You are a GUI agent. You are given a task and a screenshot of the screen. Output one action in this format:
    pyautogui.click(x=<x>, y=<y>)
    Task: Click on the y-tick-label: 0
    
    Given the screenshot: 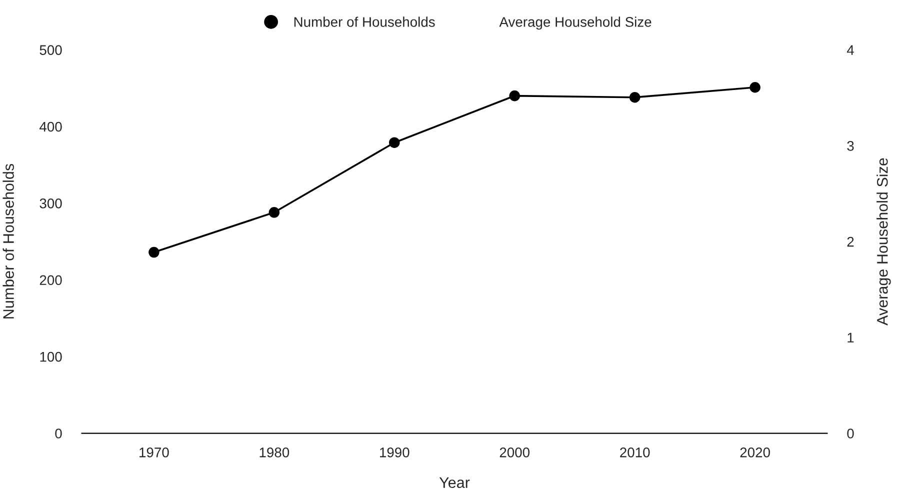 What is the action you would take?
    pyautogui.click(x=58, y=433)
    